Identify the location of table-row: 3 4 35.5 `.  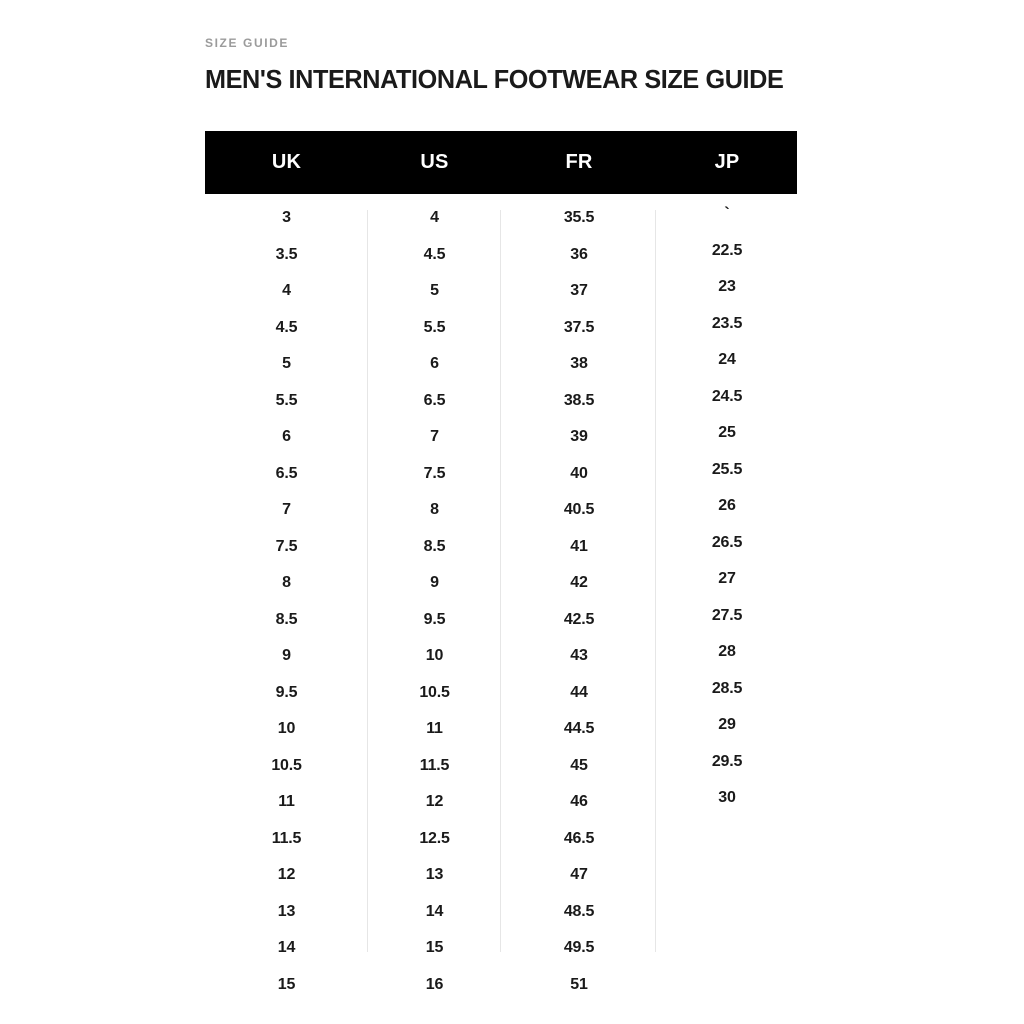
(501, 218).